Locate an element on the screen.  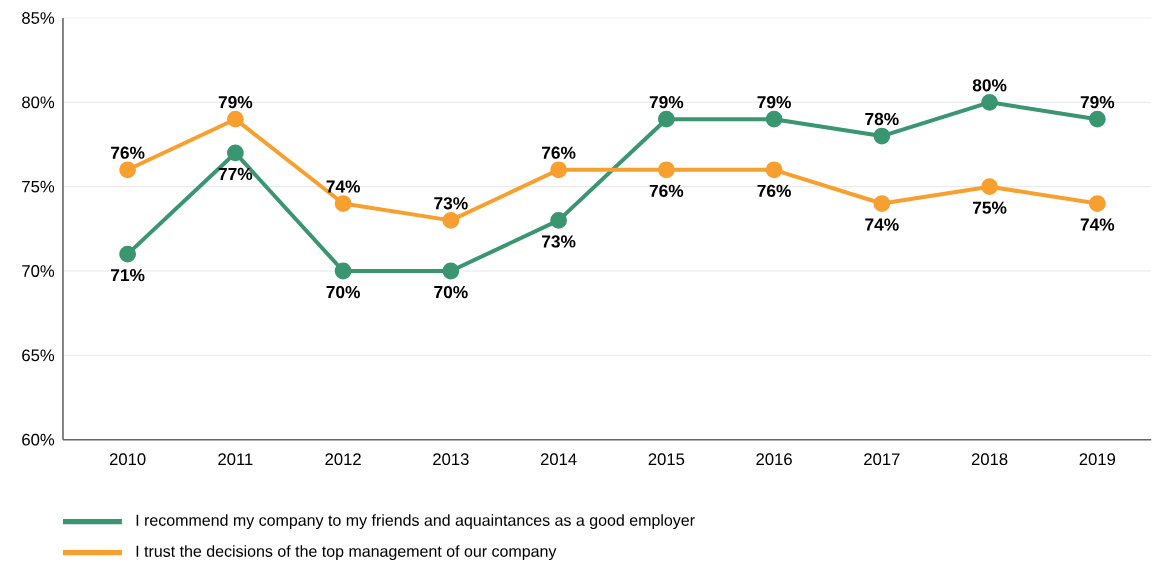
data-label: 77% is located at coordinates (235, 174).